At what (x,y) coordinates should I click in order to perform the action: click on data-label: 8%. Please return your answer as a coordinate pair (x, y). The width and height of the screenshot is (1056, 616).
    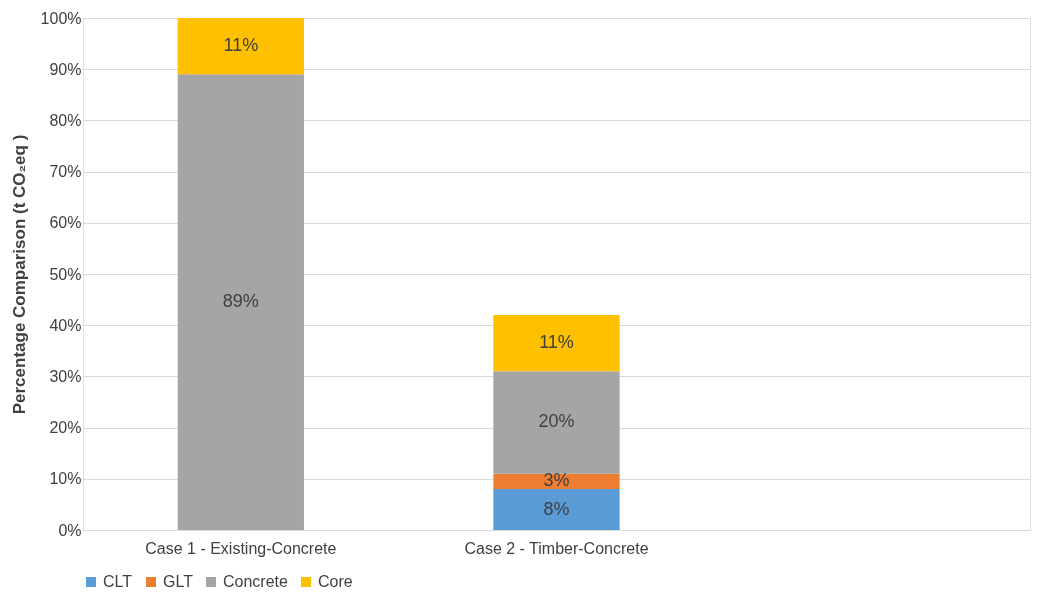
    Looking at the image, I should click on (556, 508).